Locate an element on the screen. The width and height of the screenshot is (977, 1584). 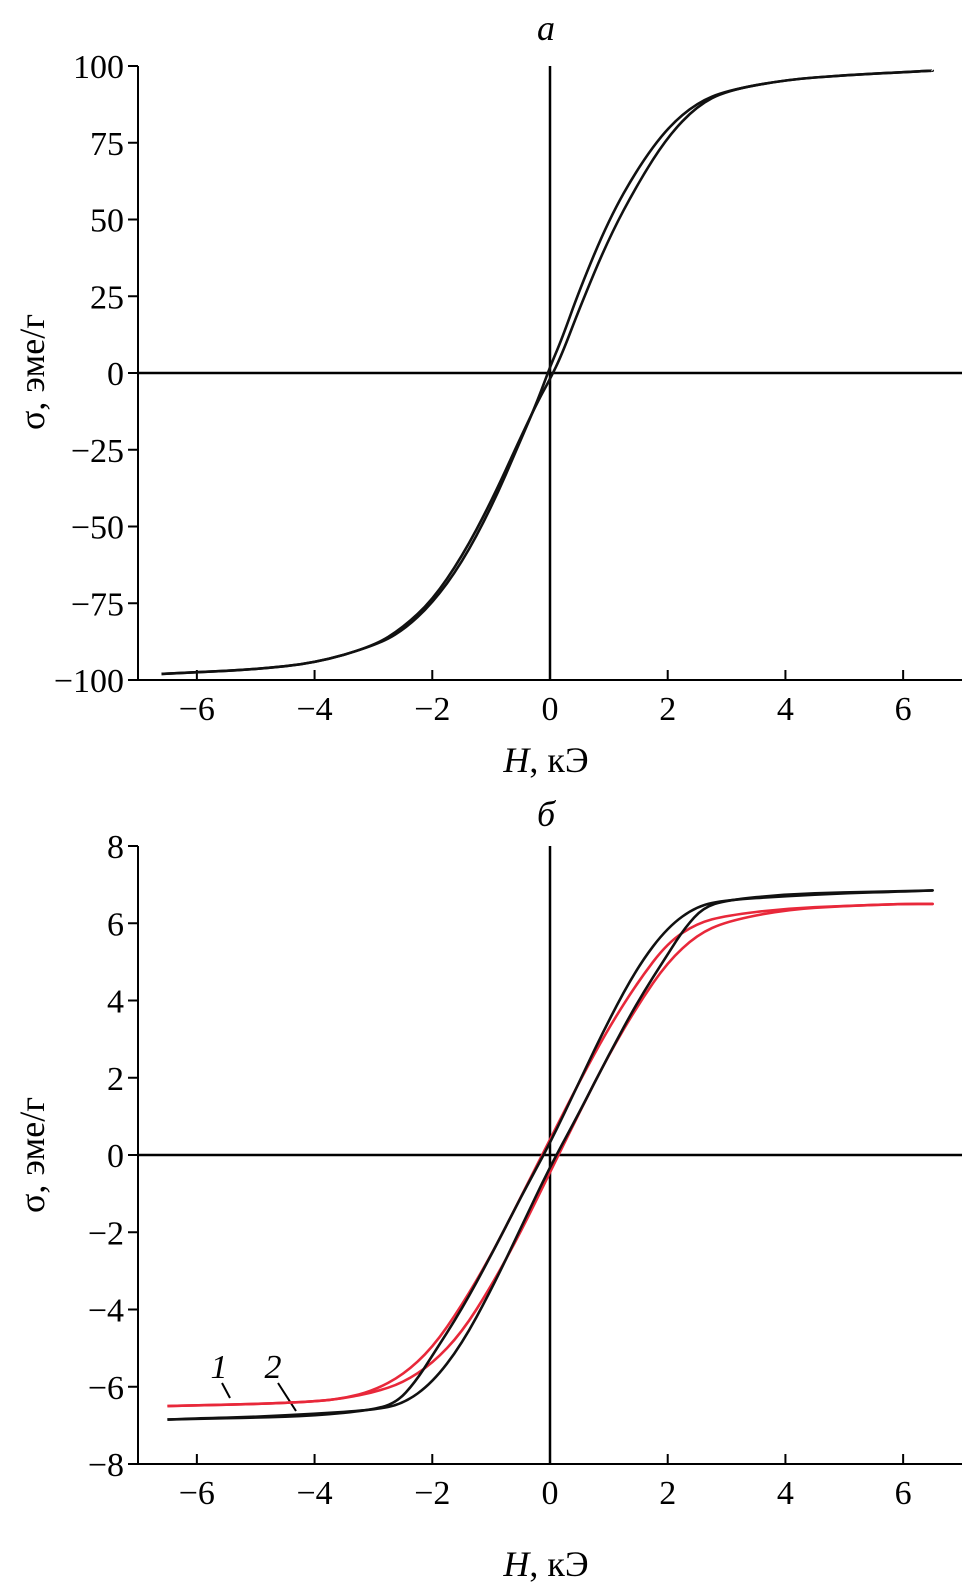
y-tick-label-a: −100 is located at coordinates (89, 681).